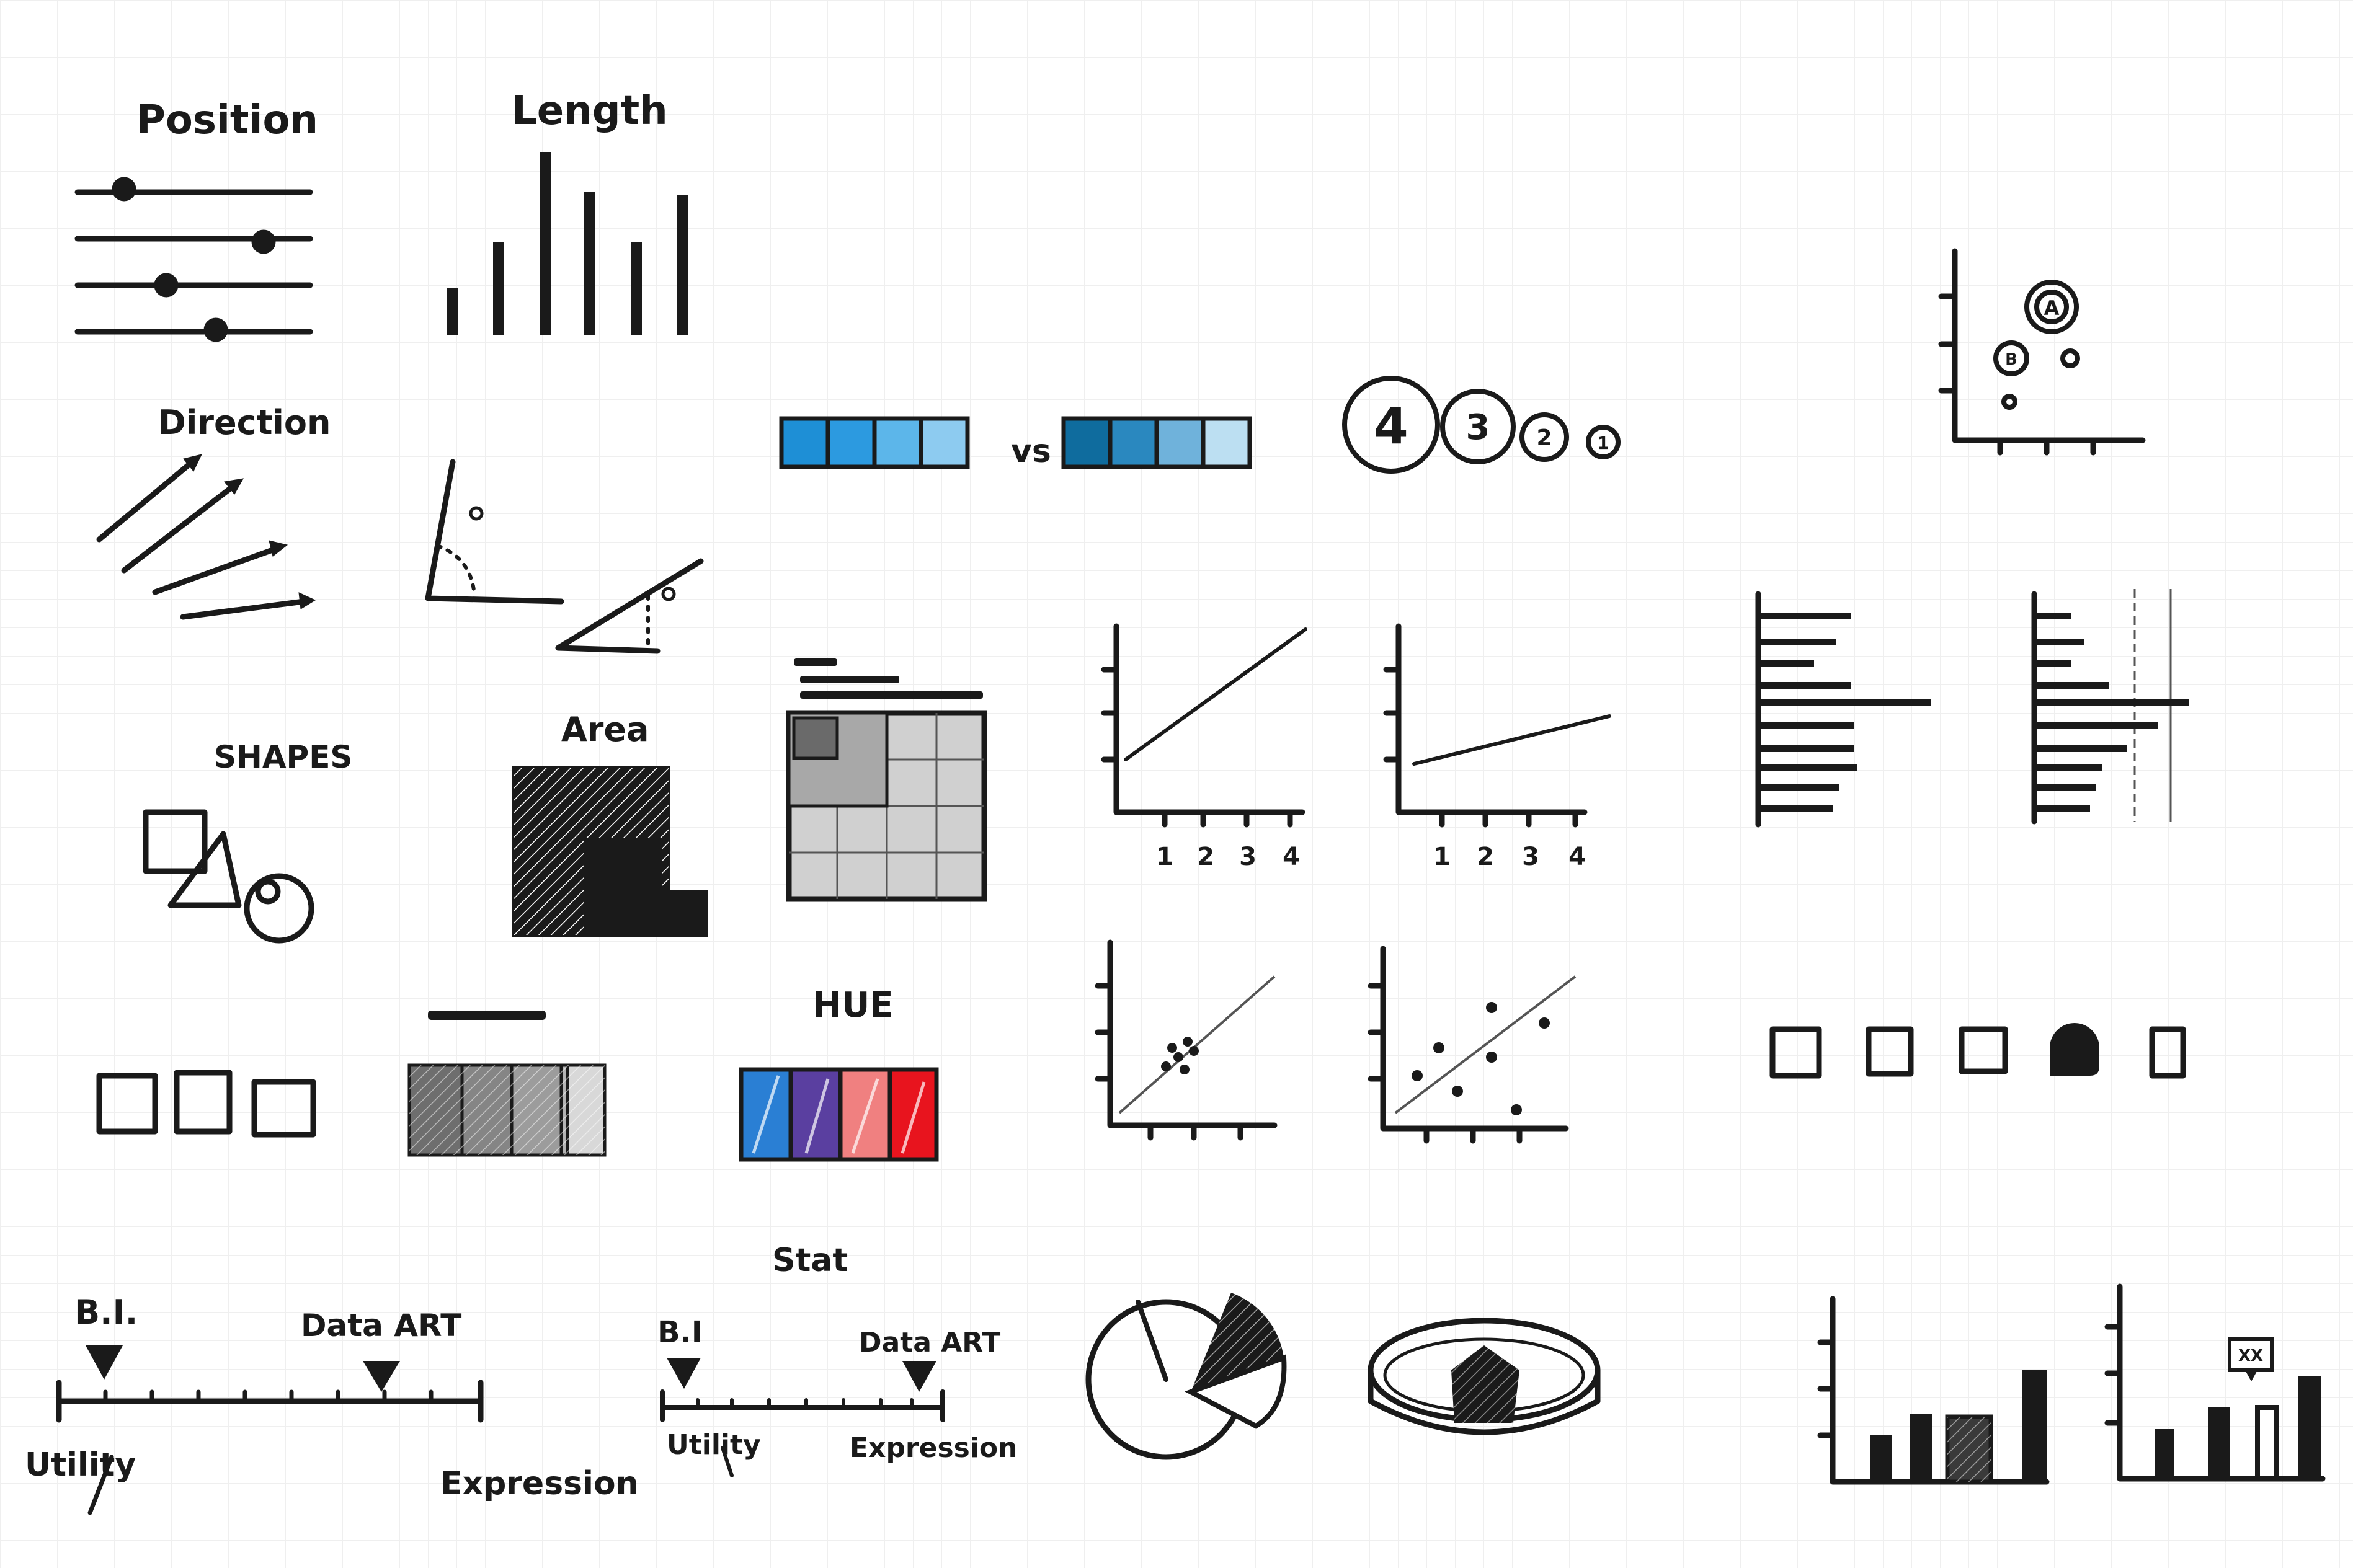 This screenshot has width=2353, height=1568. Describe the element at coordinates (1186, 1040) in the screenshot. I see `scatter-tight-sketch` at that location.